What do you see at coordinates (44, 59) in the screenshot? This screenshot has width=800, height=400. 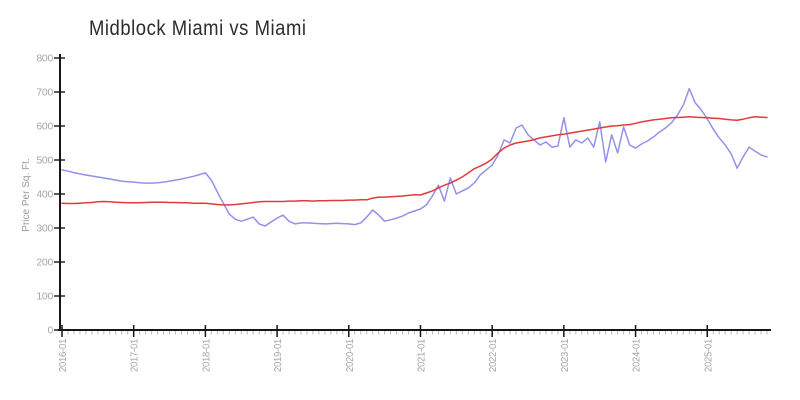 I see `y-tick-label: 800` at bounding box center [44, 59].